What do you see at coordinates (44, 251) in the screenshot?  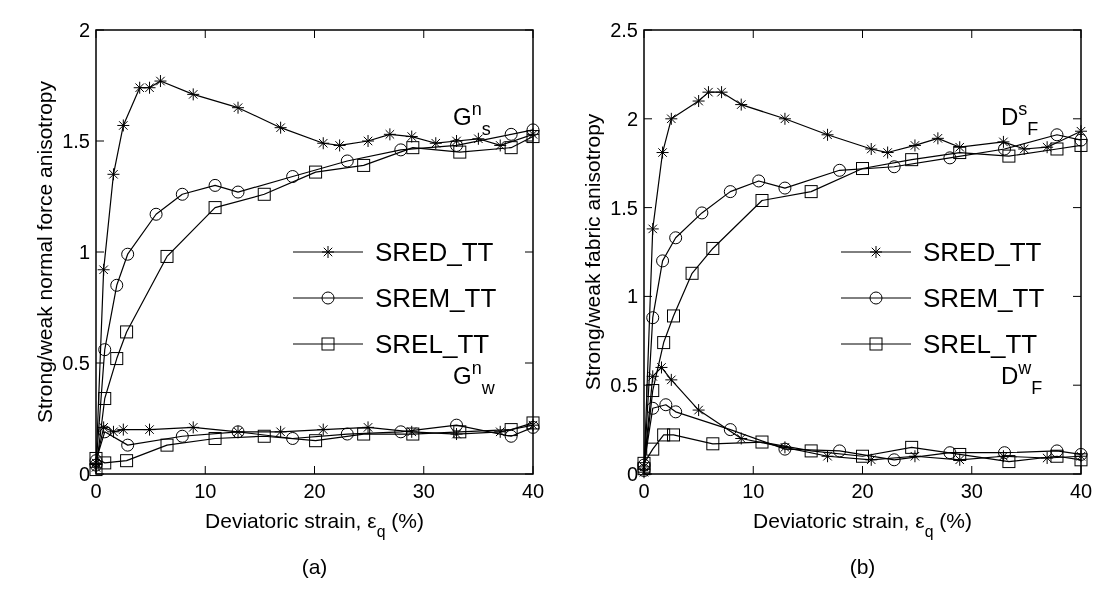 I see `y-axis-title: Strong/weak normal force anisotropy` at bounding box center [44, 251].